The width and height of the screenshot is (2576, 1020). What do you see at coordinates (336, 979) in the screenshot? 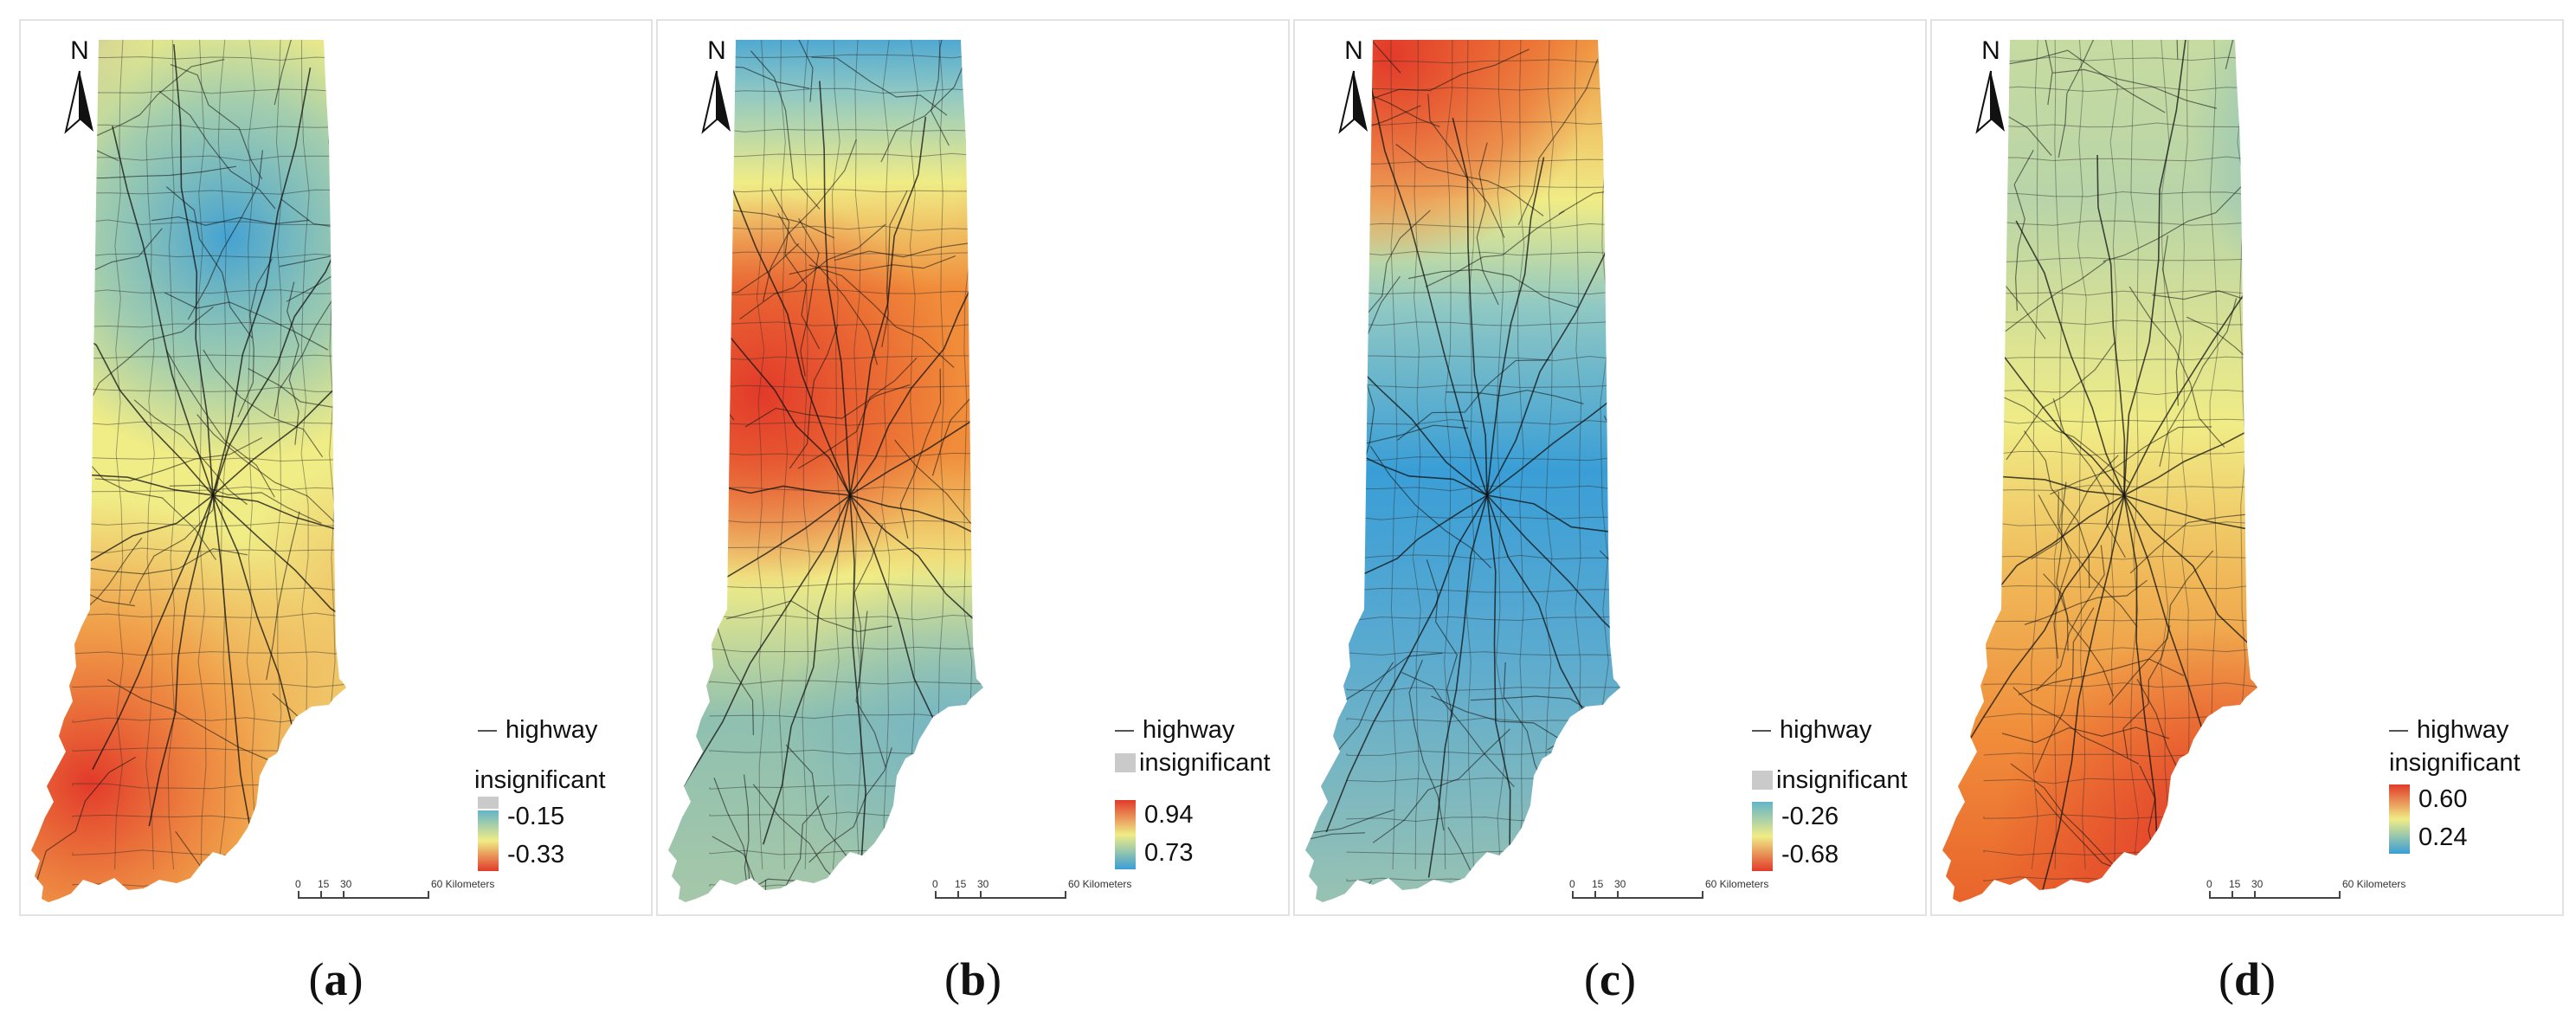
I see `caption-a: (a)` at bounding box center [336, 979].